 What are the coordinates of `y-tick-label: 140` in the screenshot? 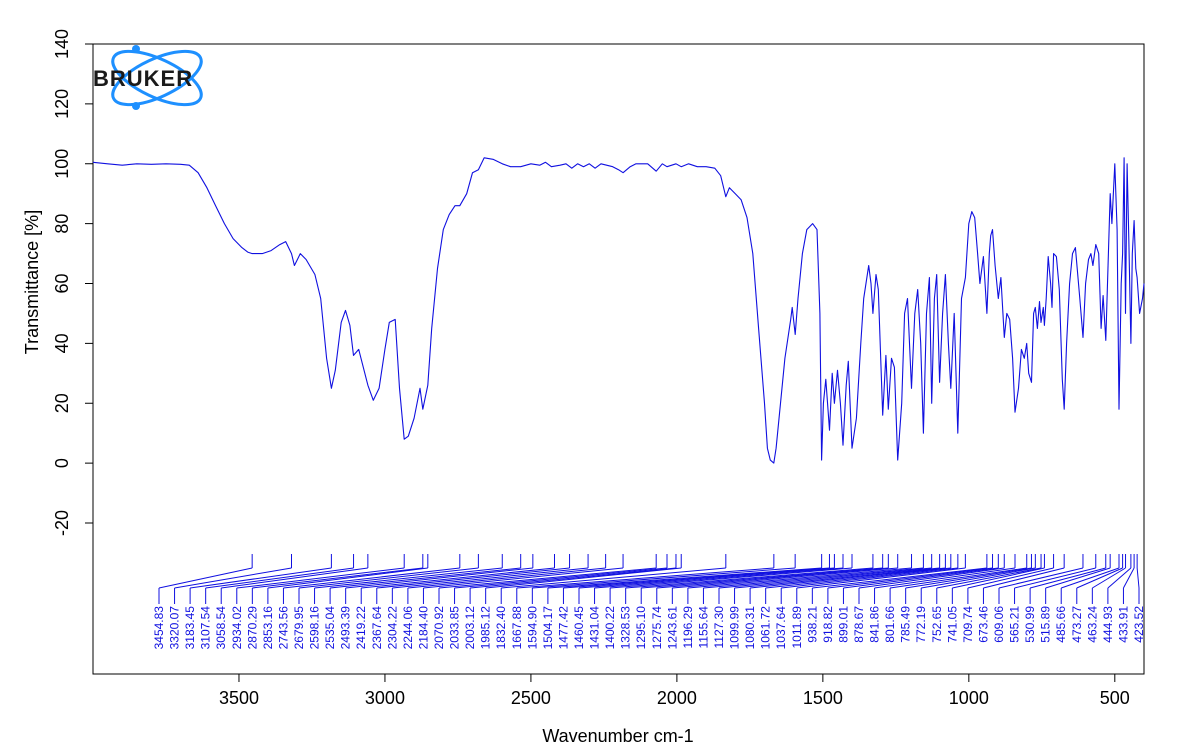 It's located at (62, 44).